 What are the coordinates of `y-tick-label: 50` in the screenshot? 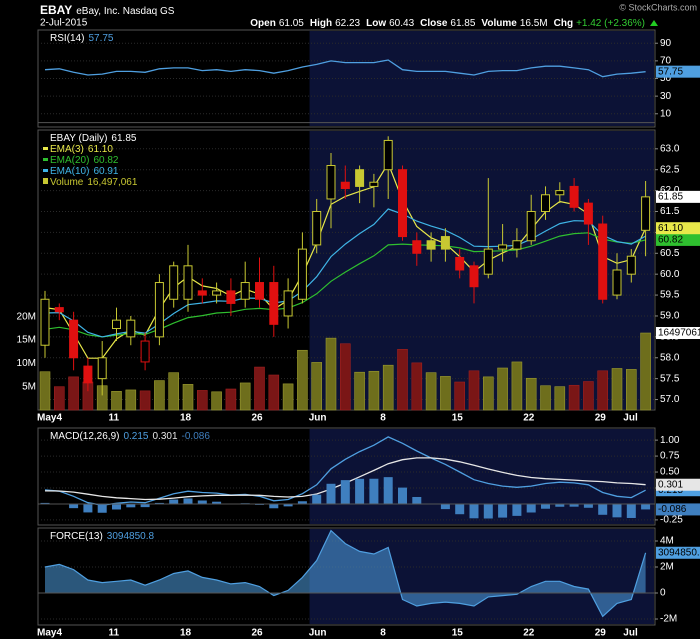 It's located at (666, 78).